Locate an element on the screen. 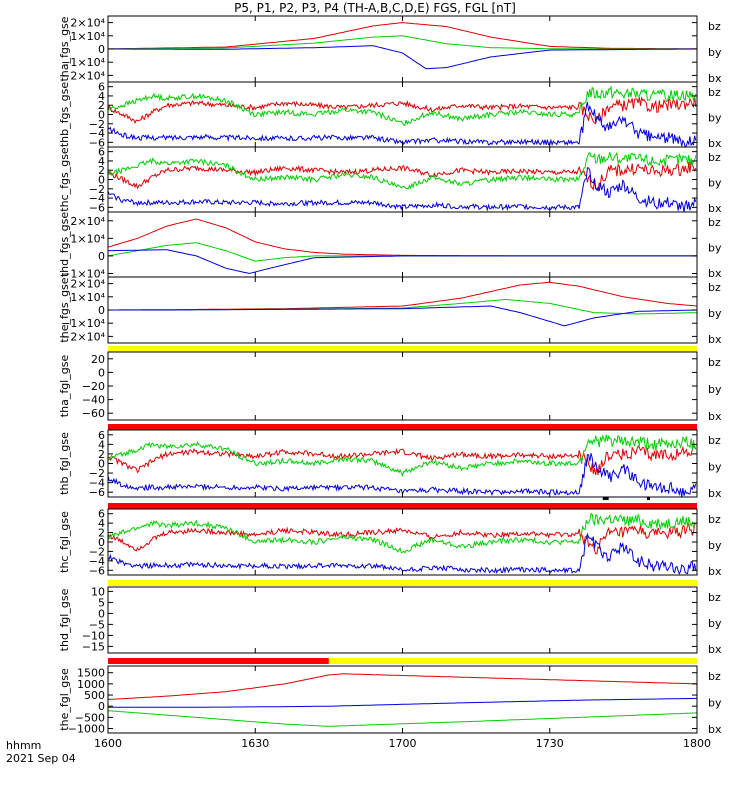 This screenshot has width=750, height=800. y-tick-label: 5 is located at coordinates (101, 602).